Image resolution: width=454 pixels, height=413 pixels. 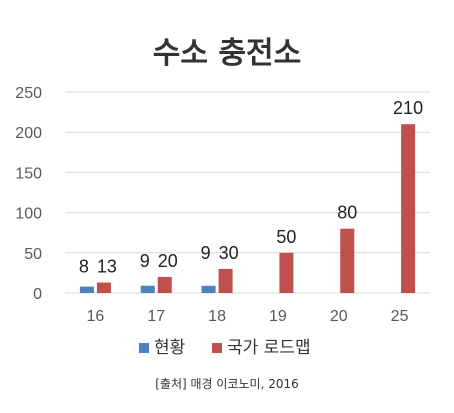 I want to click on x-tick-label: 19, so click(x=278, y=316).